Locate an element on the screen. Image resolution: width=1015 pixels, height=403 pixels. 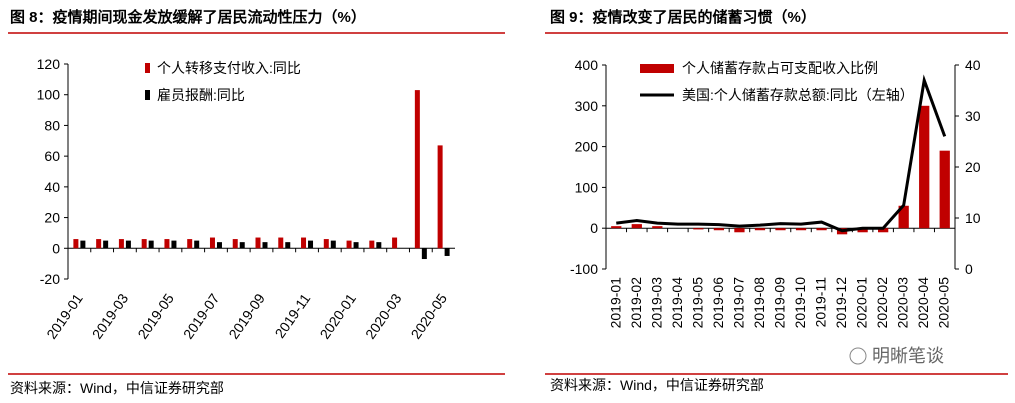
line is located at coordinates (781, 153).